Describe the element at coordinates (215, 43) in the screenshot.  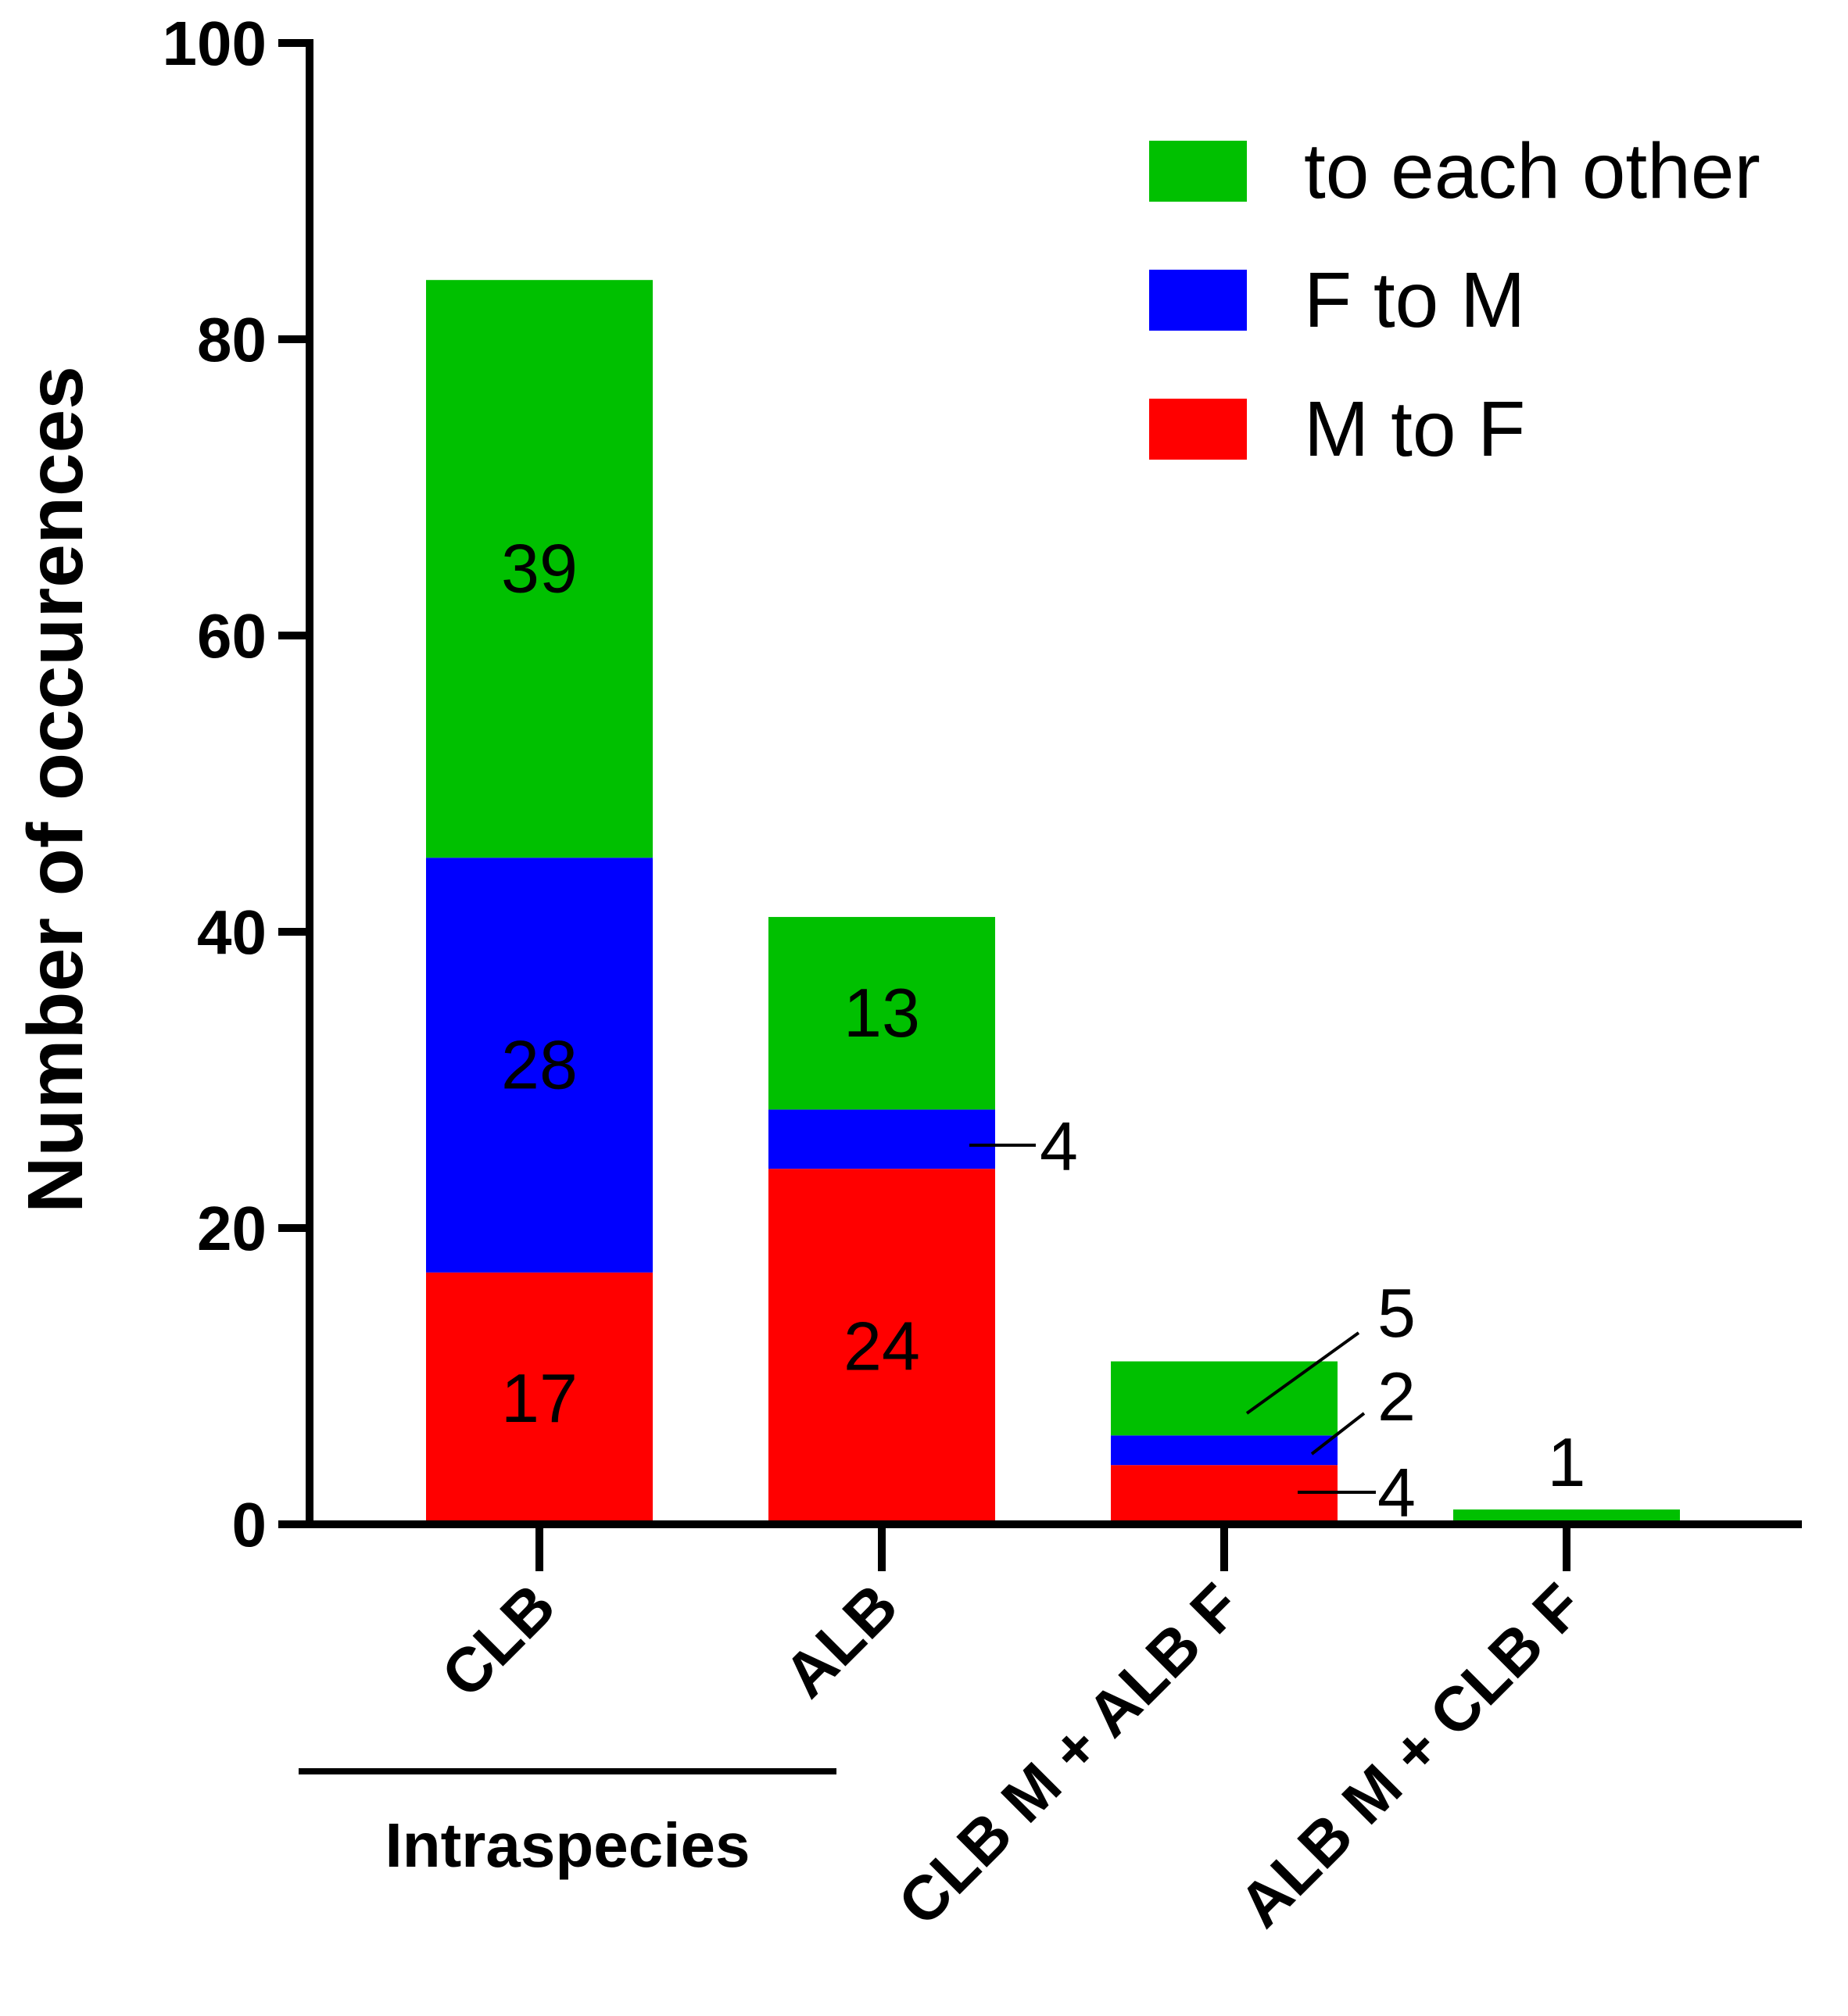
I see `y-tick-label-100: 100` at that location.